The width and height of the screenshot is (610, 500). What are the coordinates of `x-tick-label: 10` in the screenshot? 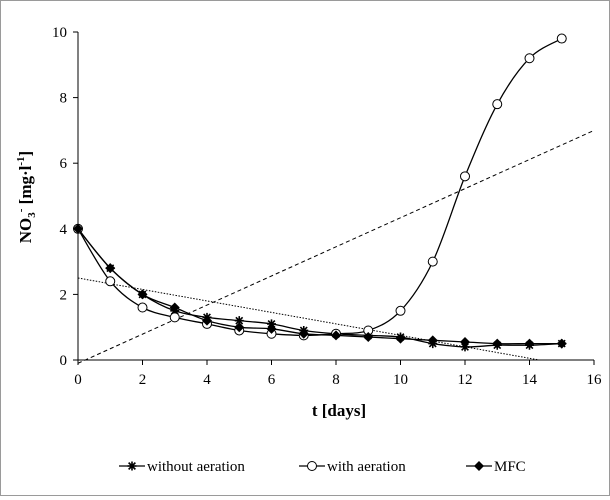 It's located at (400, 380).